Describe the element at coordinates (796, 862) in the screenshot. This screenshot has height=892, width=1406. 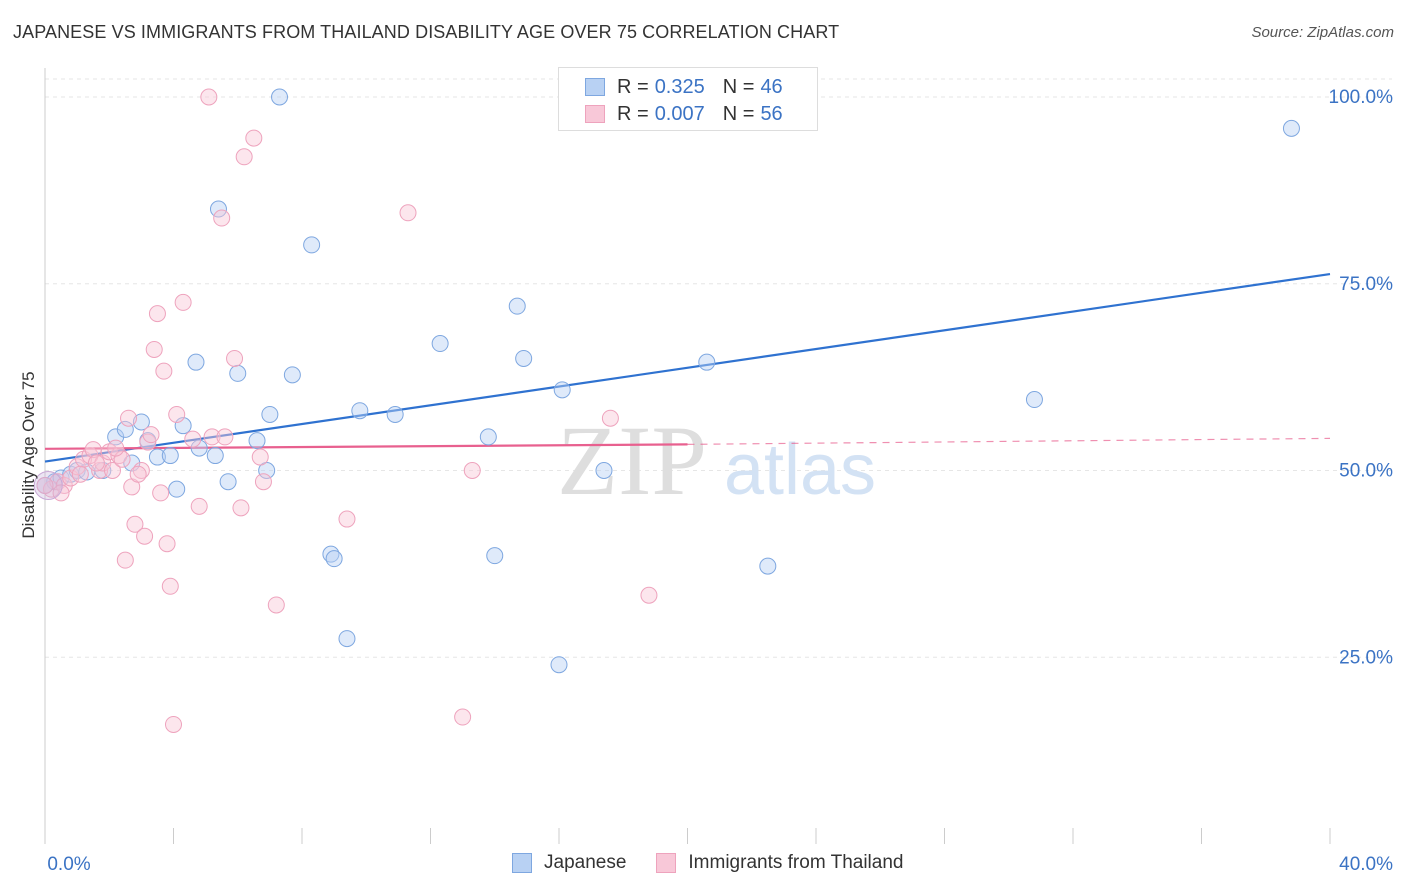
I see `legend-label-thailand: Immigrants from Thailand` at that location.